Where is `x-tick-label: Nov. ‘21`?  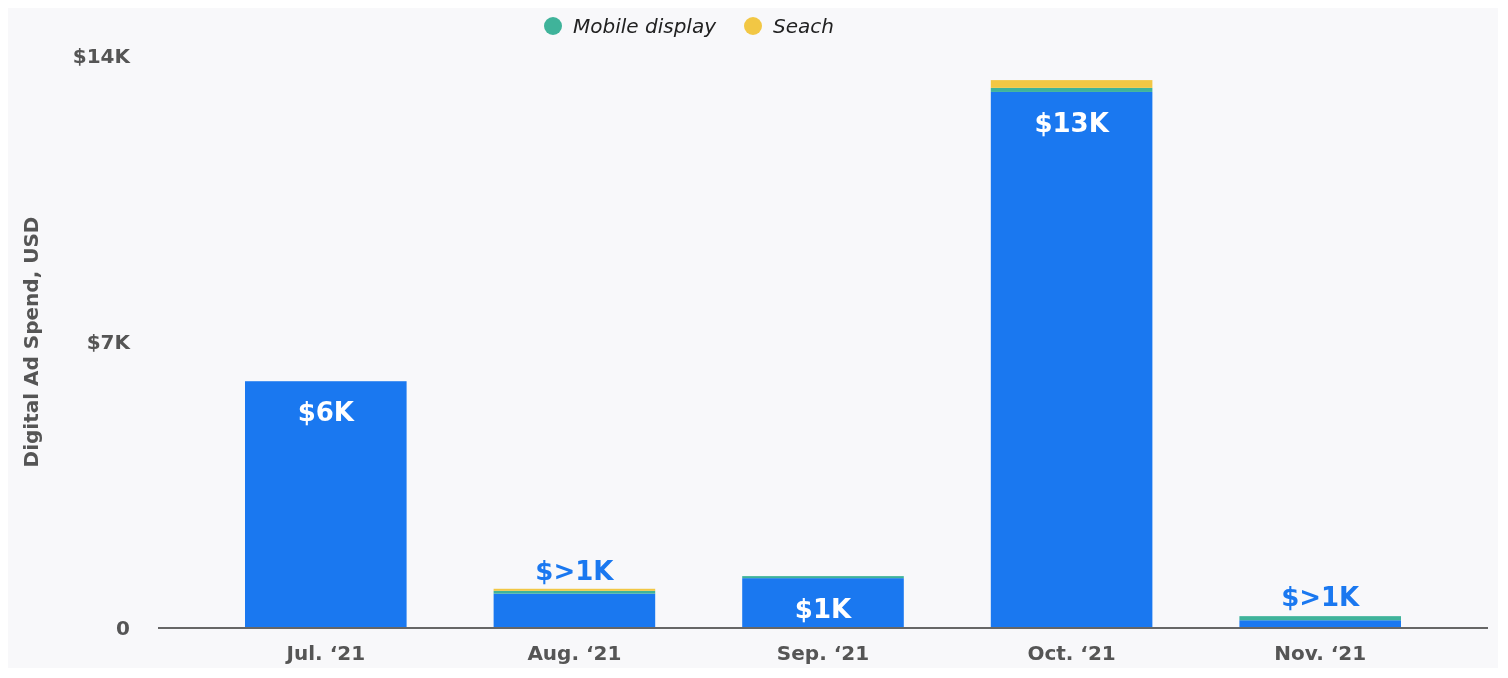 x-tick-label: Nov. ‘21 is located at coordinates (1320, 653).